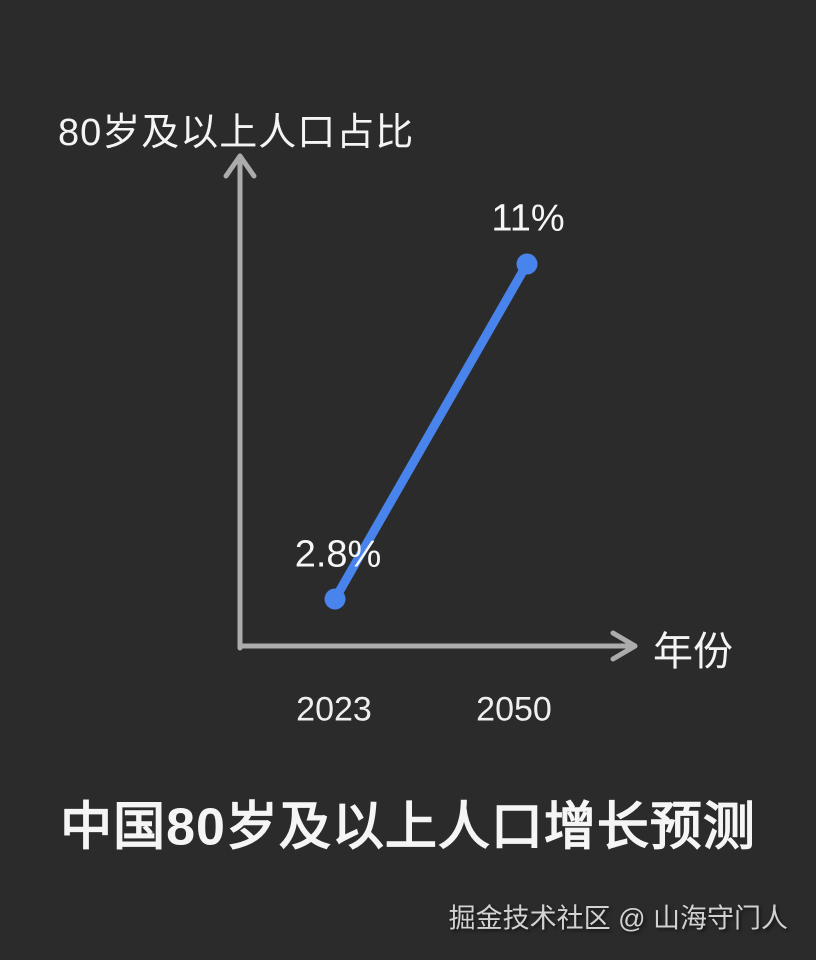  What do you see at coordinates (334, 709) in the screenshot?
I see `x-tick-2023: 2023` at bounding box center [334, 709].